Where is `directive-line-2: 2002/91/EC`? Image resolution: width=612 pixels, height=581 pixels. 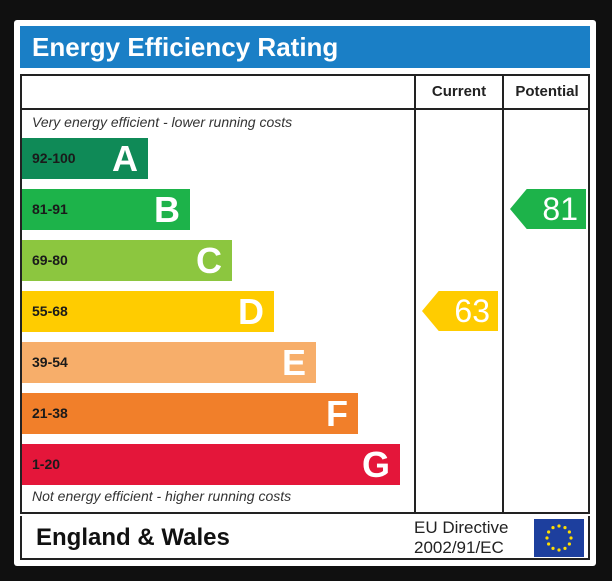
directive-line-2: 2002/91/EC is located at coordinates (459, 547).